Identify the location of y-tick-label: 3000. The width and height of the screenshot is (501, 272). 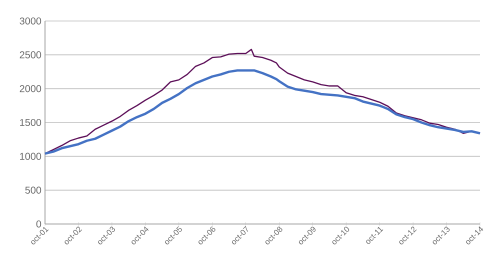
(31, 21).